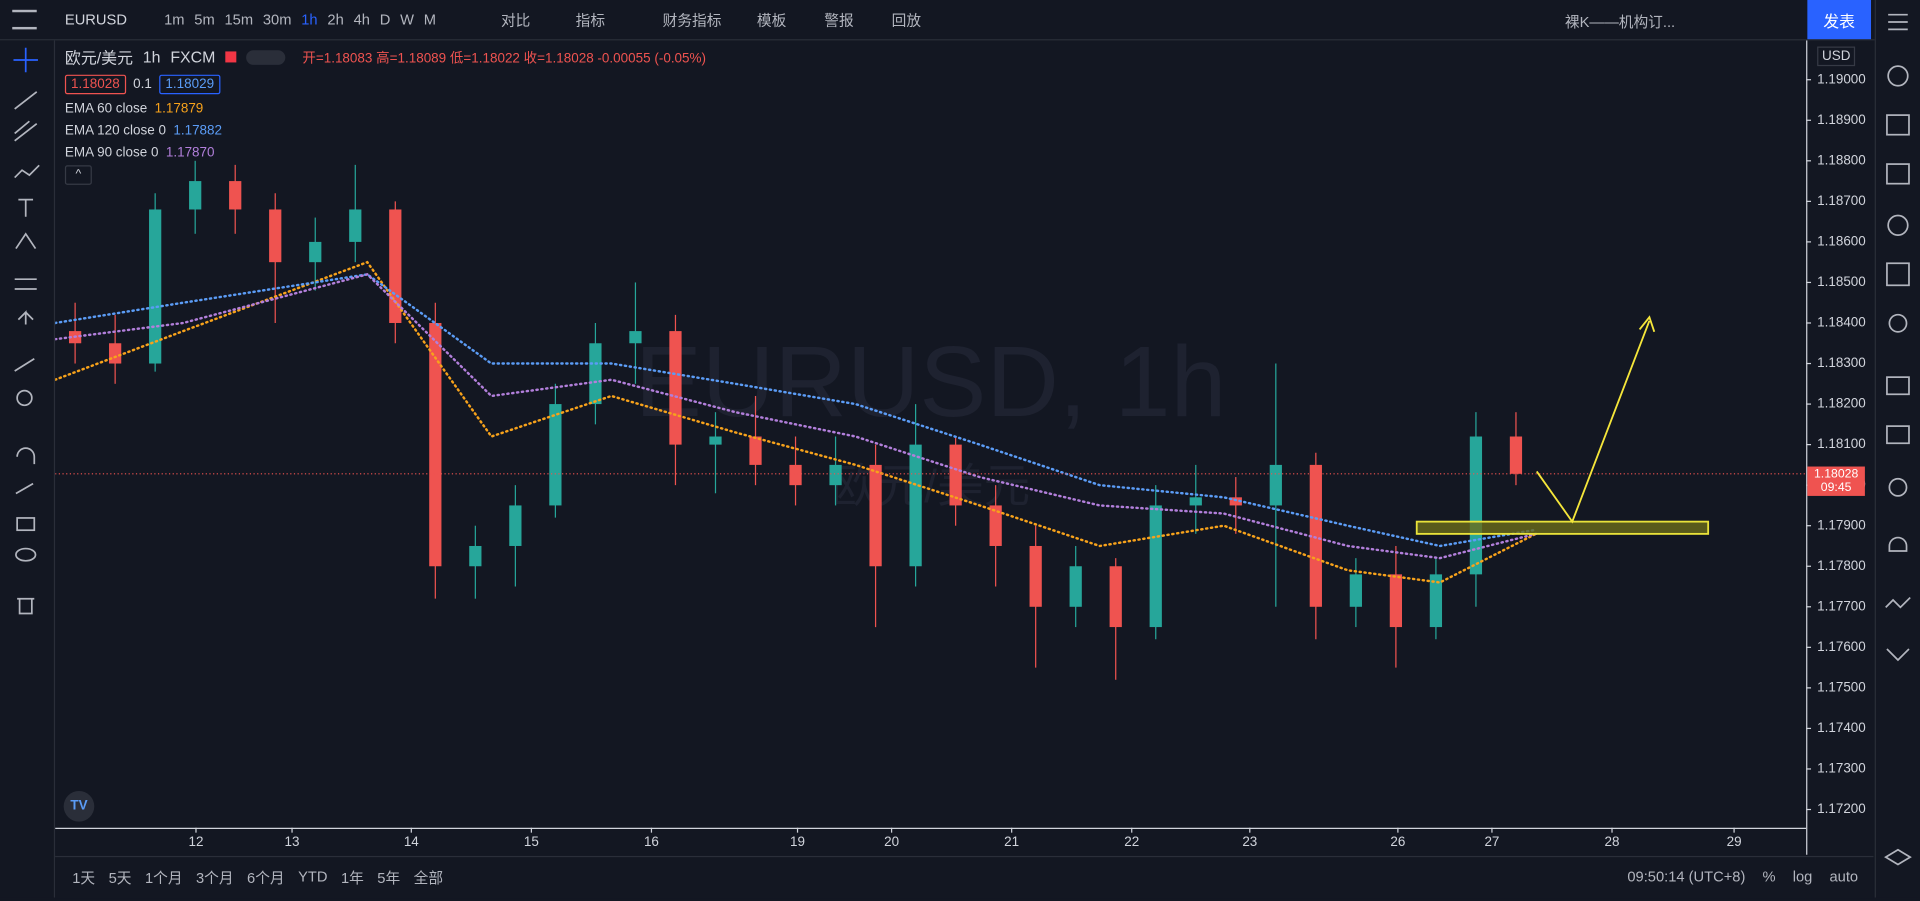 This screenshot has height=901, width=1920. Describe the element at coordinates (411, 841) in the screenshot. I see `x-tick-label: 14` at that location.